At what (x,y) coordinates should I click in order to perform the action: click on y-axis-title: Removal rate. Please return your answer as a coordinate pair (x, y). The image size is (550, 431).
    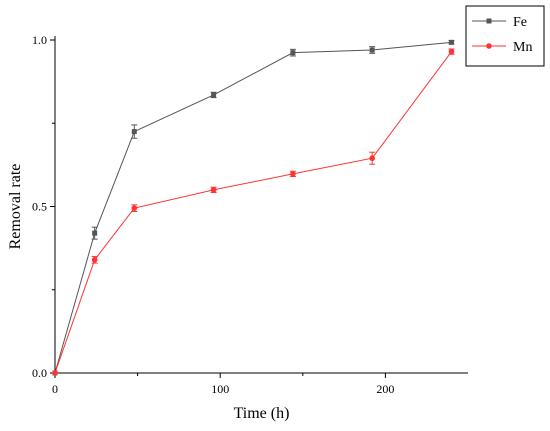
    Looking at the image, I should click on (15, 207).